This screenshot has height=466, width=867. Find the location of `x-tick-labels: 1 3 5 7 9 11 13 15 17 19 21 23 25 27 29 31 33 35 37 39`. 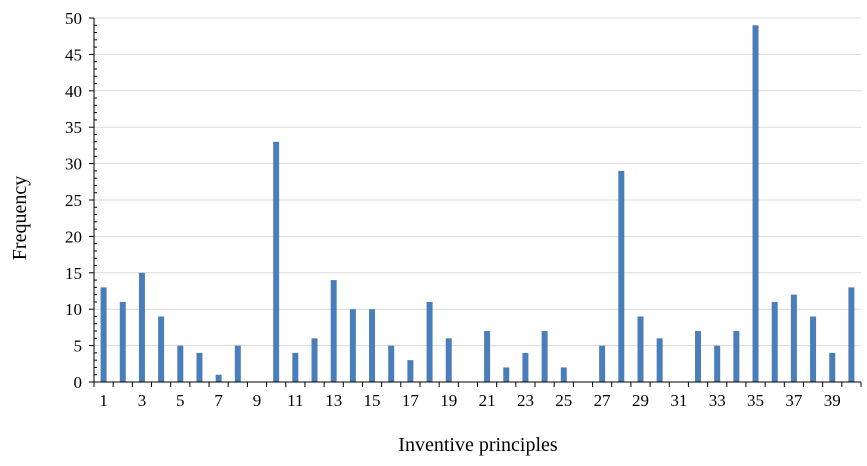

x-tick-labels: 1 3 5 7 9 11 13 15 17 19 21 23 25 27 29 31 33 35 37 39 is located at coordinates (469, 400).